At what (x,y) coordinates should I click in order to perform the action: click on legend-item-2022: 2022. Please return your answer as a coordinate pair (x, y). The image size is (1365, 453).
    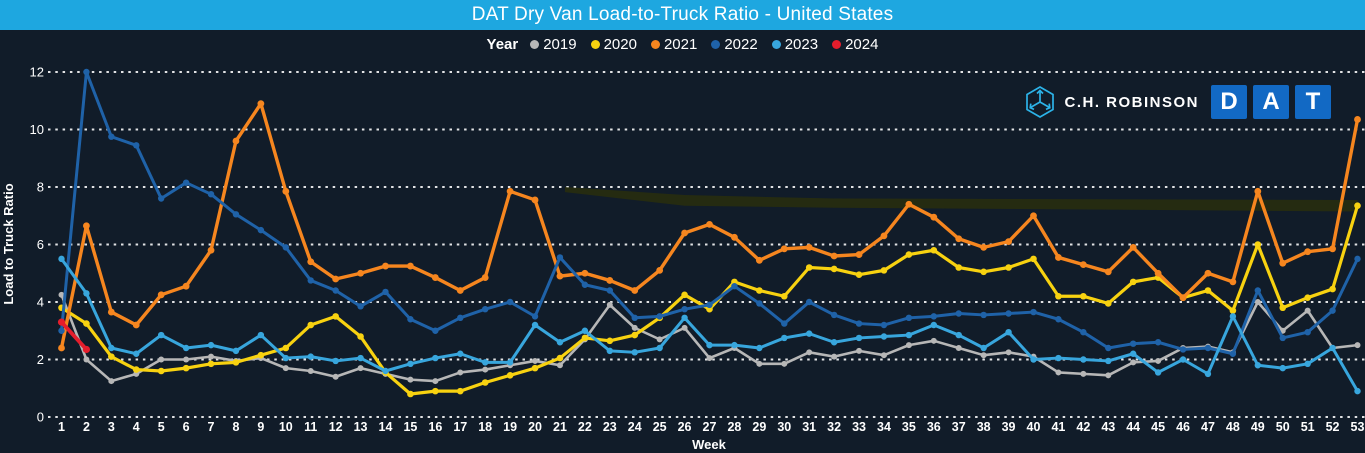
    Looking at the image, I should click on (734, 44).